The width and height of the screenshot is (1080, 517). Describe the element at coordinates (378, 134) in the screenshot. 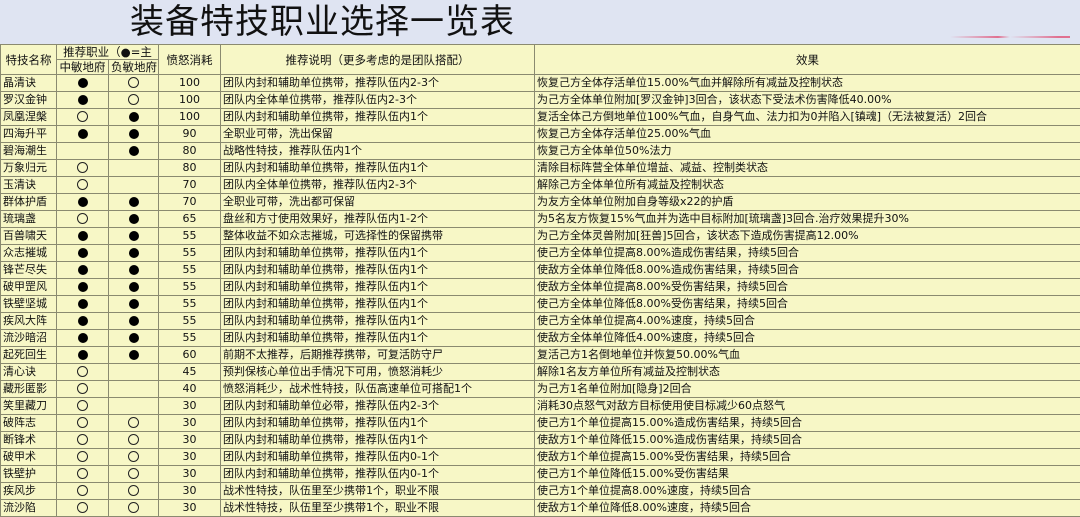

I see `cell-desc: 全职业可带，洗出保留` at that location.